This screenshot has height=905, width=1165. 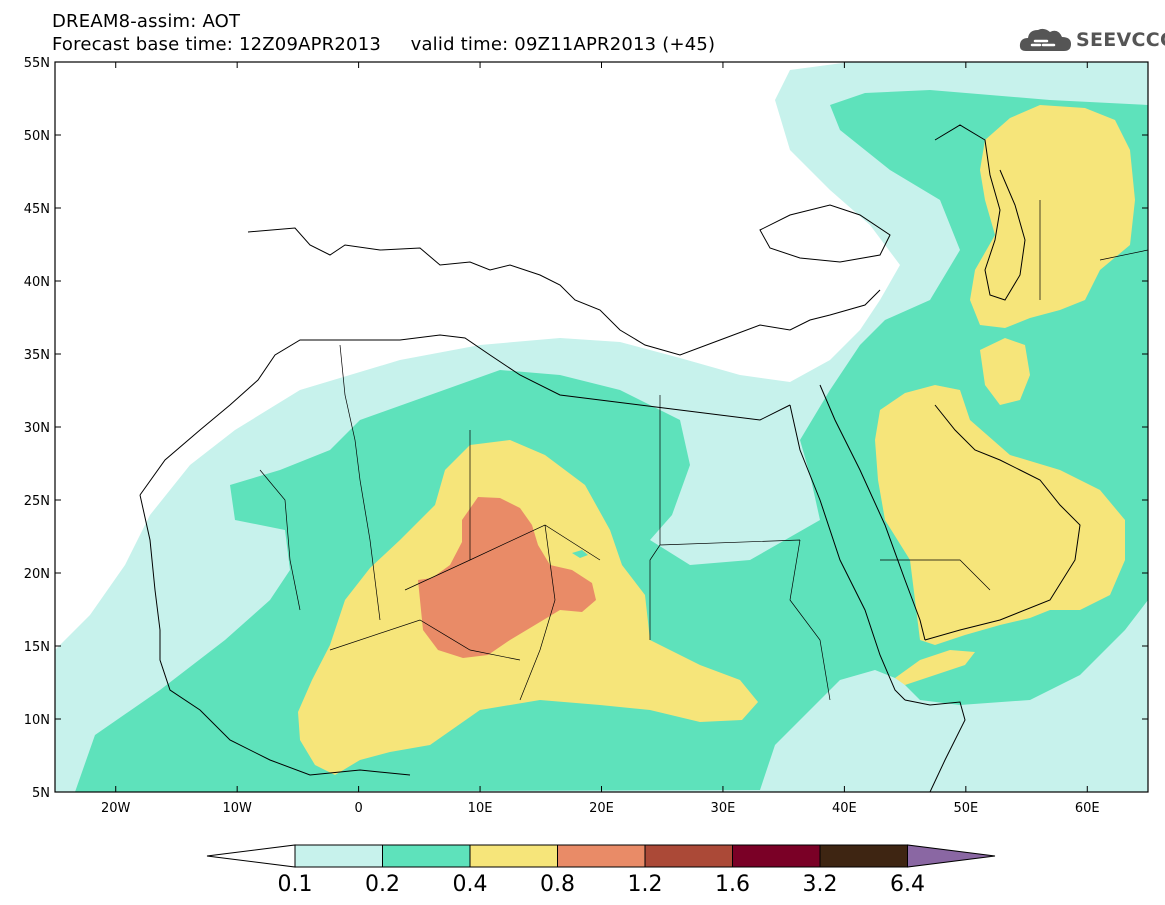 What do you see at coordinates (507, 577) in the screenshot?
I see `aot-0.8-region` at bounding box center [507, 577].